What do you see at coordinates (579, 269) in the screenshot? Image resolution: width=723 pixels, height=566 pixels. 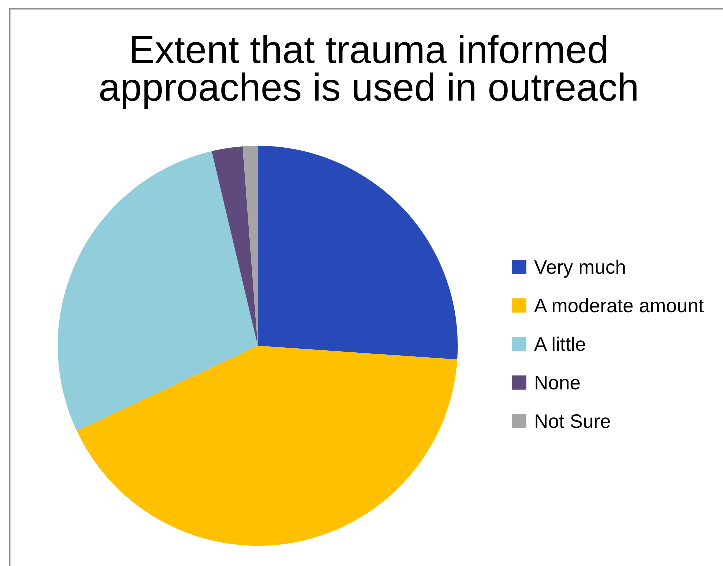 I see `legend-label: Very much` at bounding box center [579, 269].